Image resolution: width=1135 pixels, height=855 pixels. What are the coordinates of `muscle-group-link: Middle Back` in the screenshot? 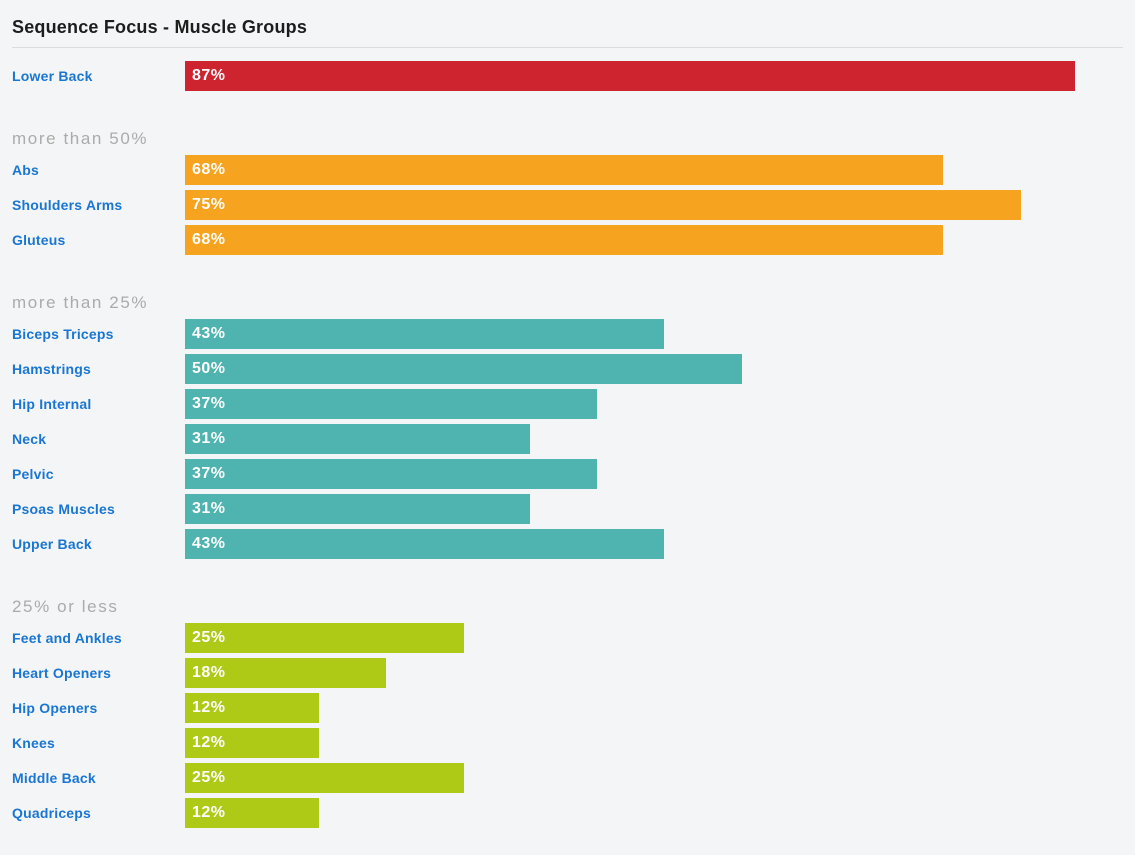 It's located at (54, 778).